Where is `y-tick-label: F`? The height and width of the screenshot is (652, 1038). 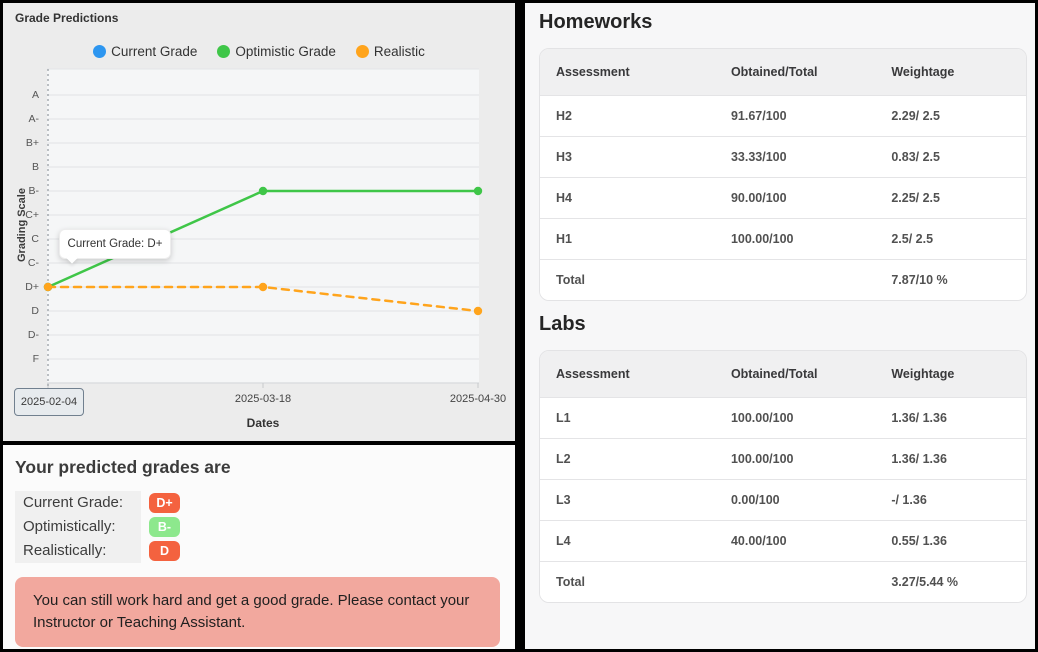 y-tick-label: F is located at coordinates (35, 359).